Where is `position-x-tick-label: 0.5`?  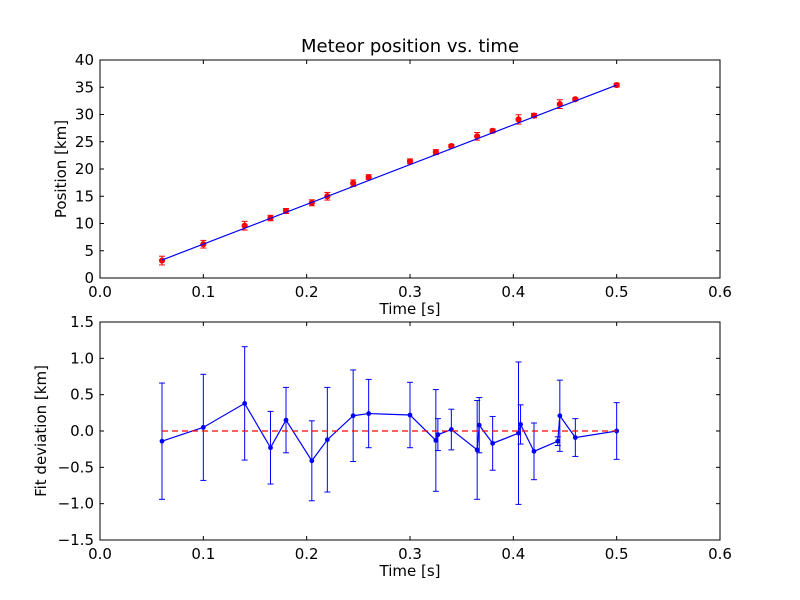
position-x-tick-label: 0.5 is located at coordinates (617, 292).